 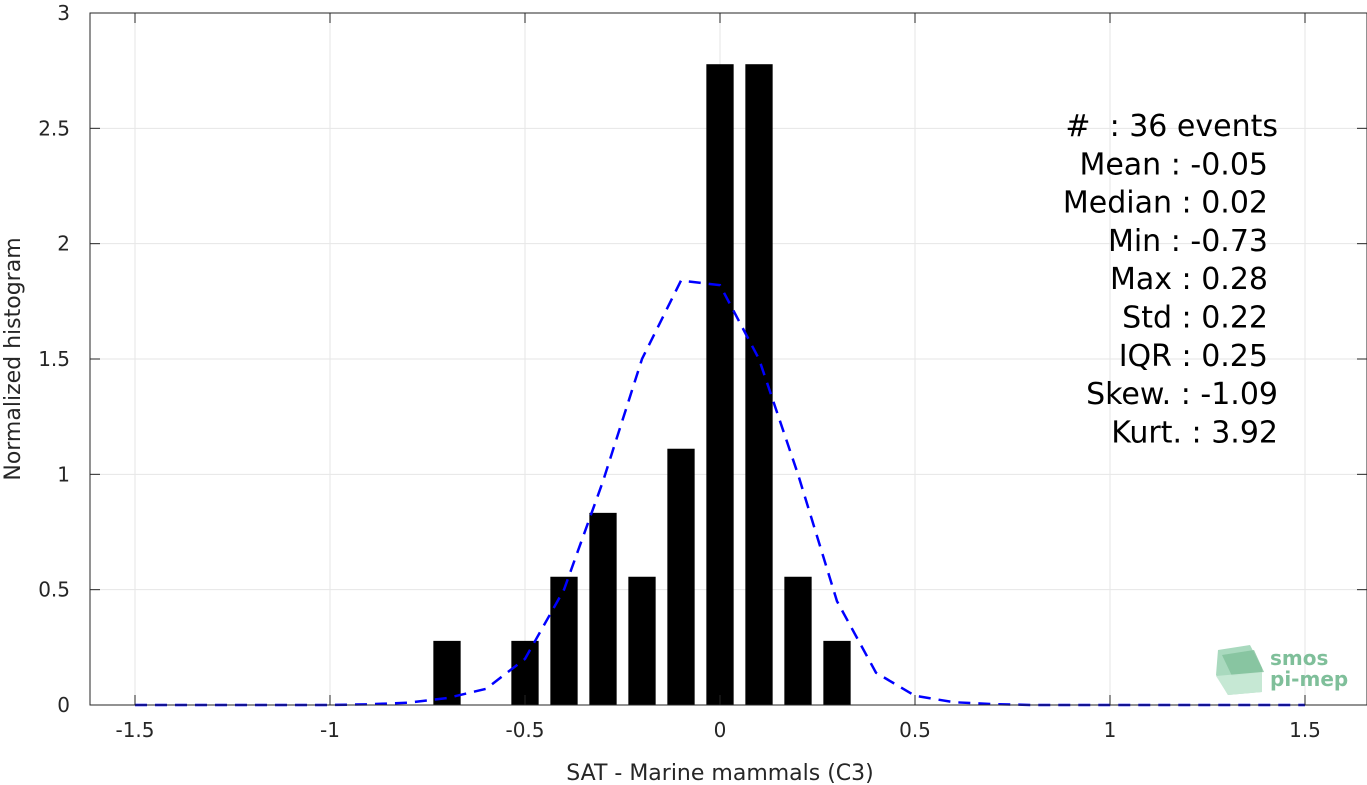 I want to click on stats-line: Min : -0.73, so click(x=1188, y=241).